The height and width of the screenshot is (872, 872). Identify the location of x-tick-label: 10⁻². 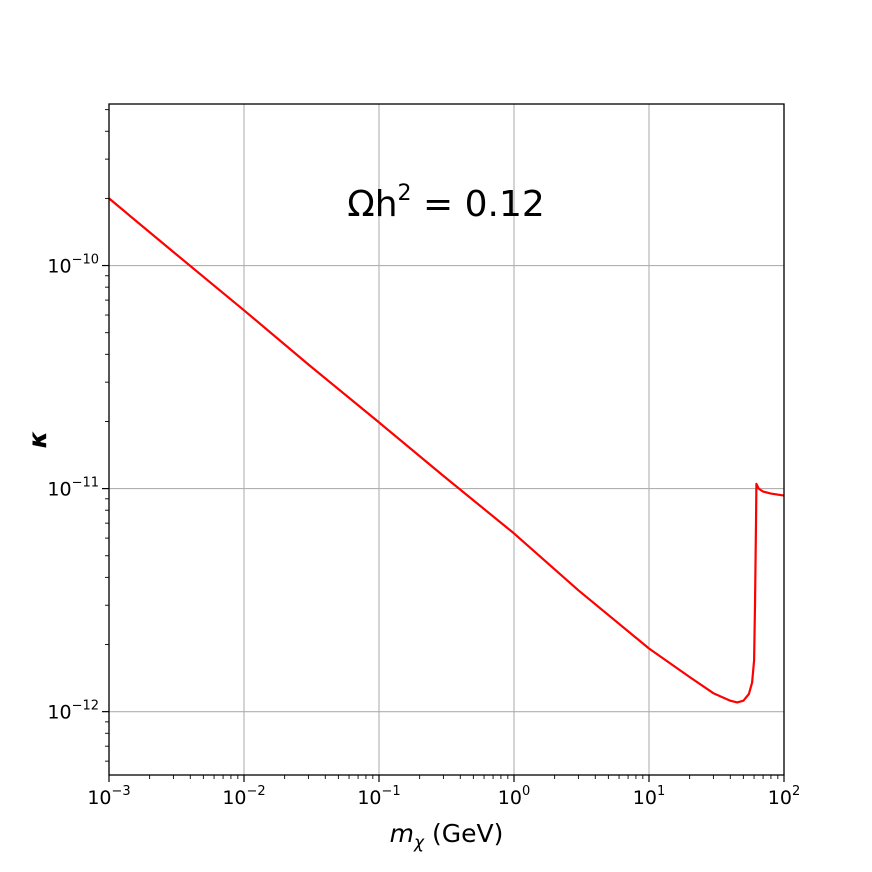
(243, 796).